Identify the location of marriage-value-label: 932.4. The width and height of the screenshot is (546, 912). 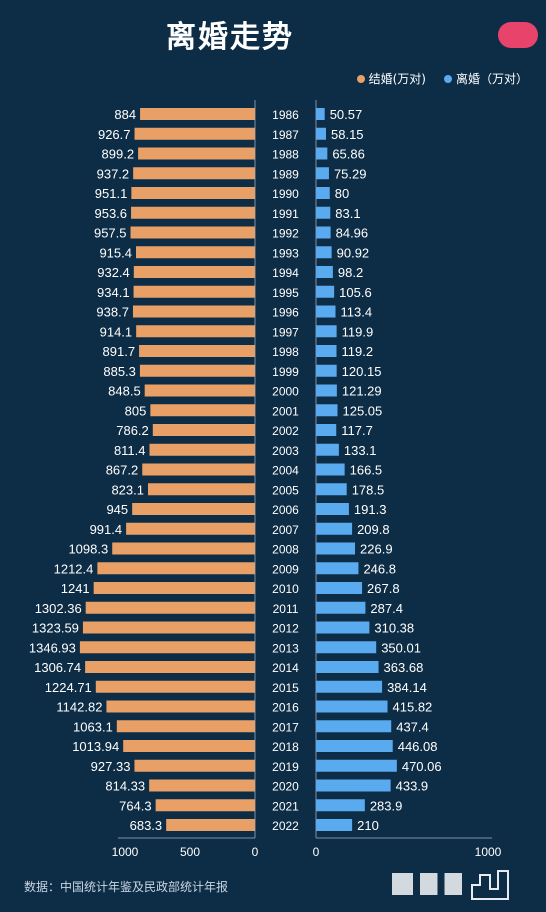
(113, 272).